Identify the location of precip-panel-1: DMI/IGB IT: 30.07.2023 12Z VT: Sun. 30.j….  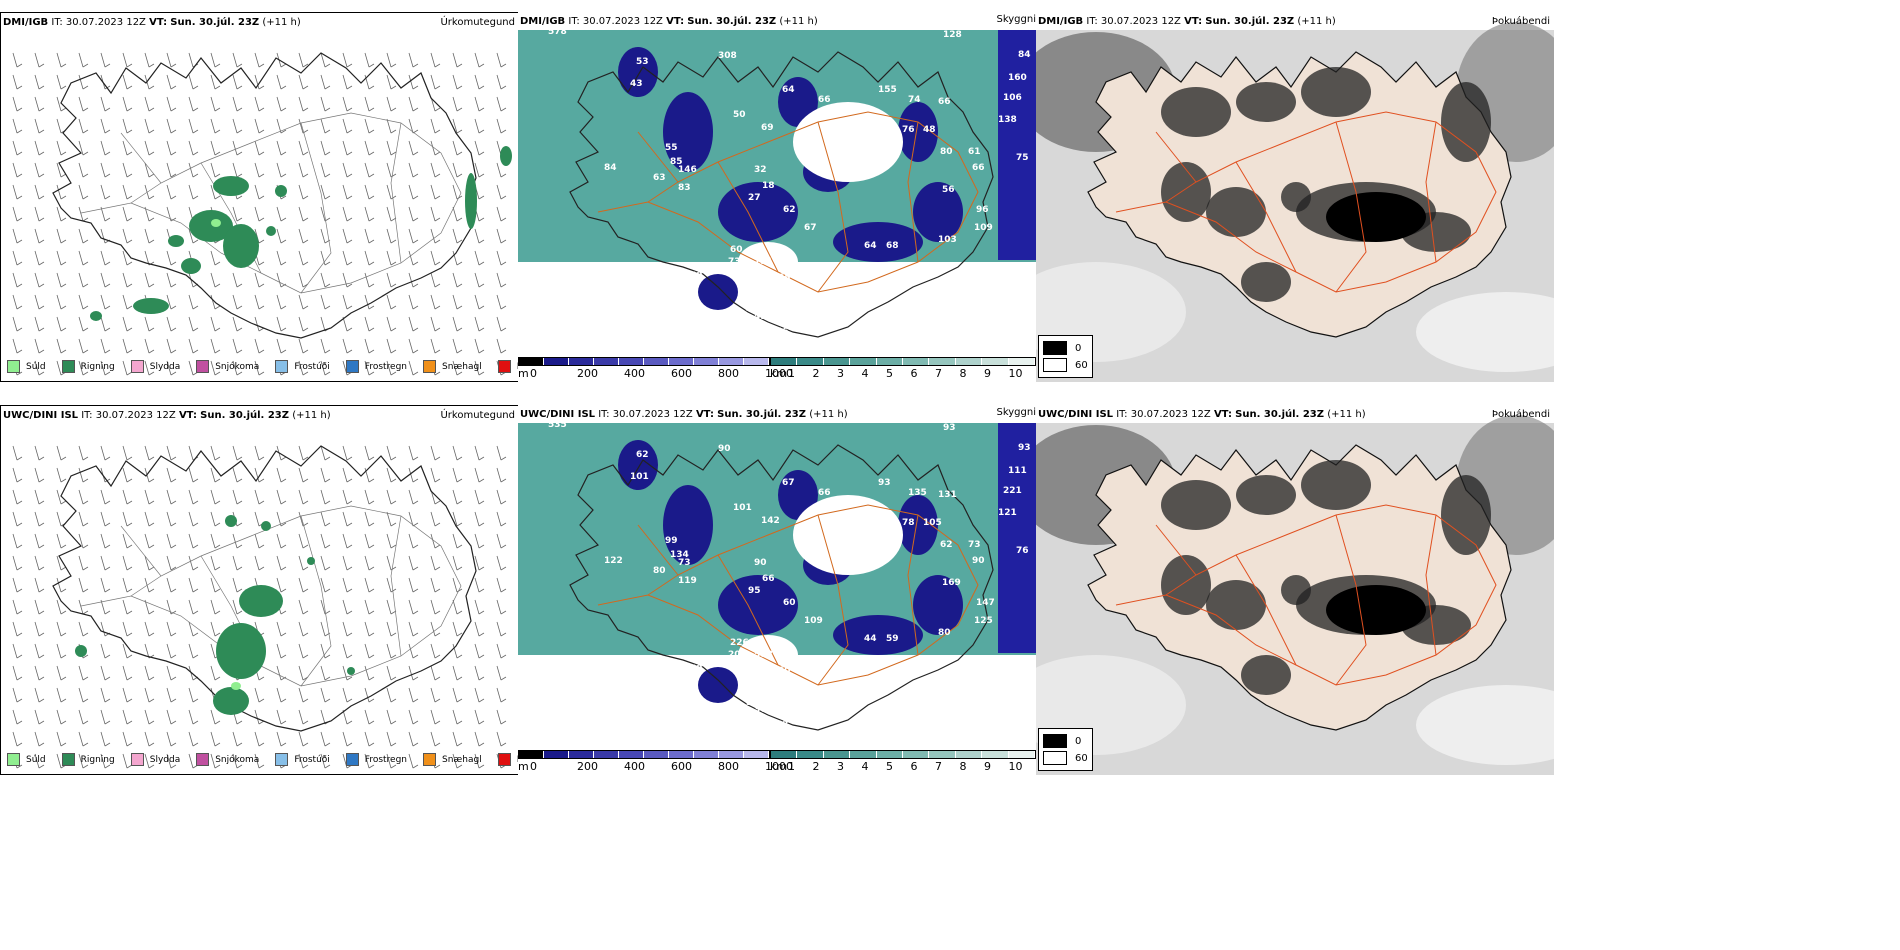
(260, 197).